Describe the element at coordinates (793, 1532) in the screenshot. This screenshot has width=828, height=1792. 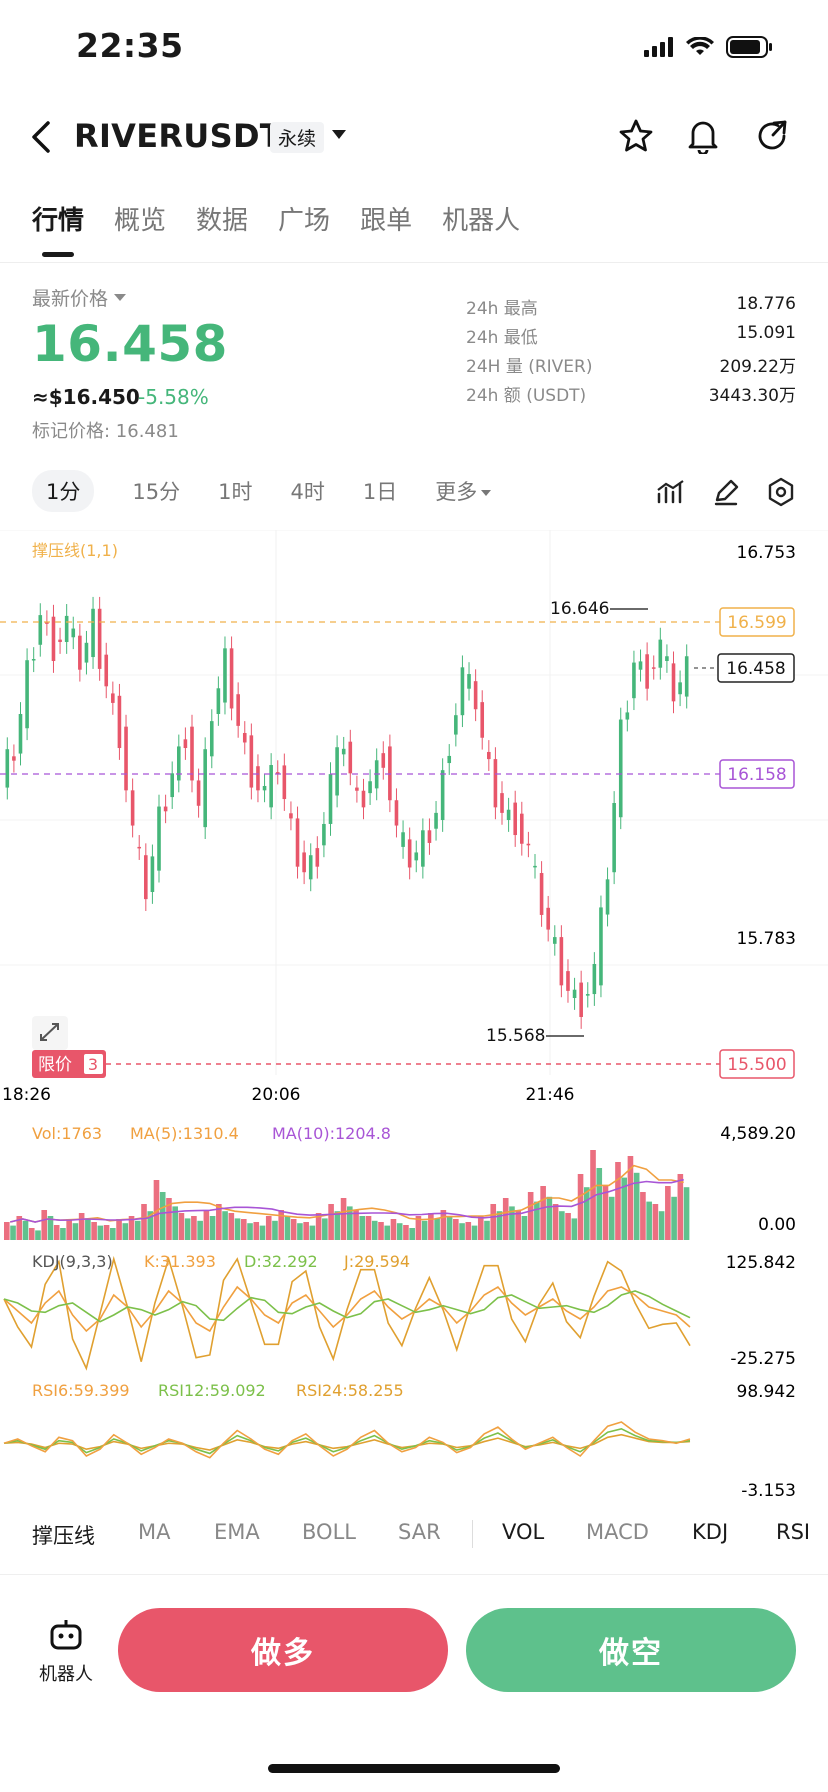
I see `indicator-rsi: RSI` at that location.